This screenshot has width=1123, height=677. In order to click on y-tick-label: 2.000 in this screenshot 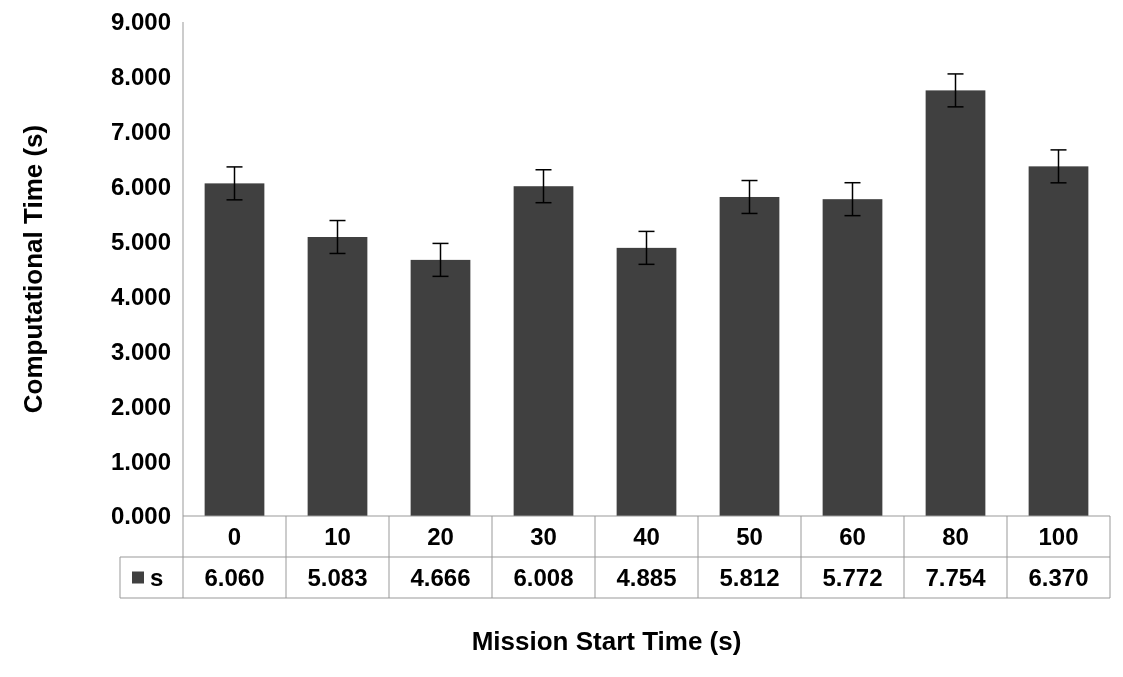, I will do `click(140, 406)`.